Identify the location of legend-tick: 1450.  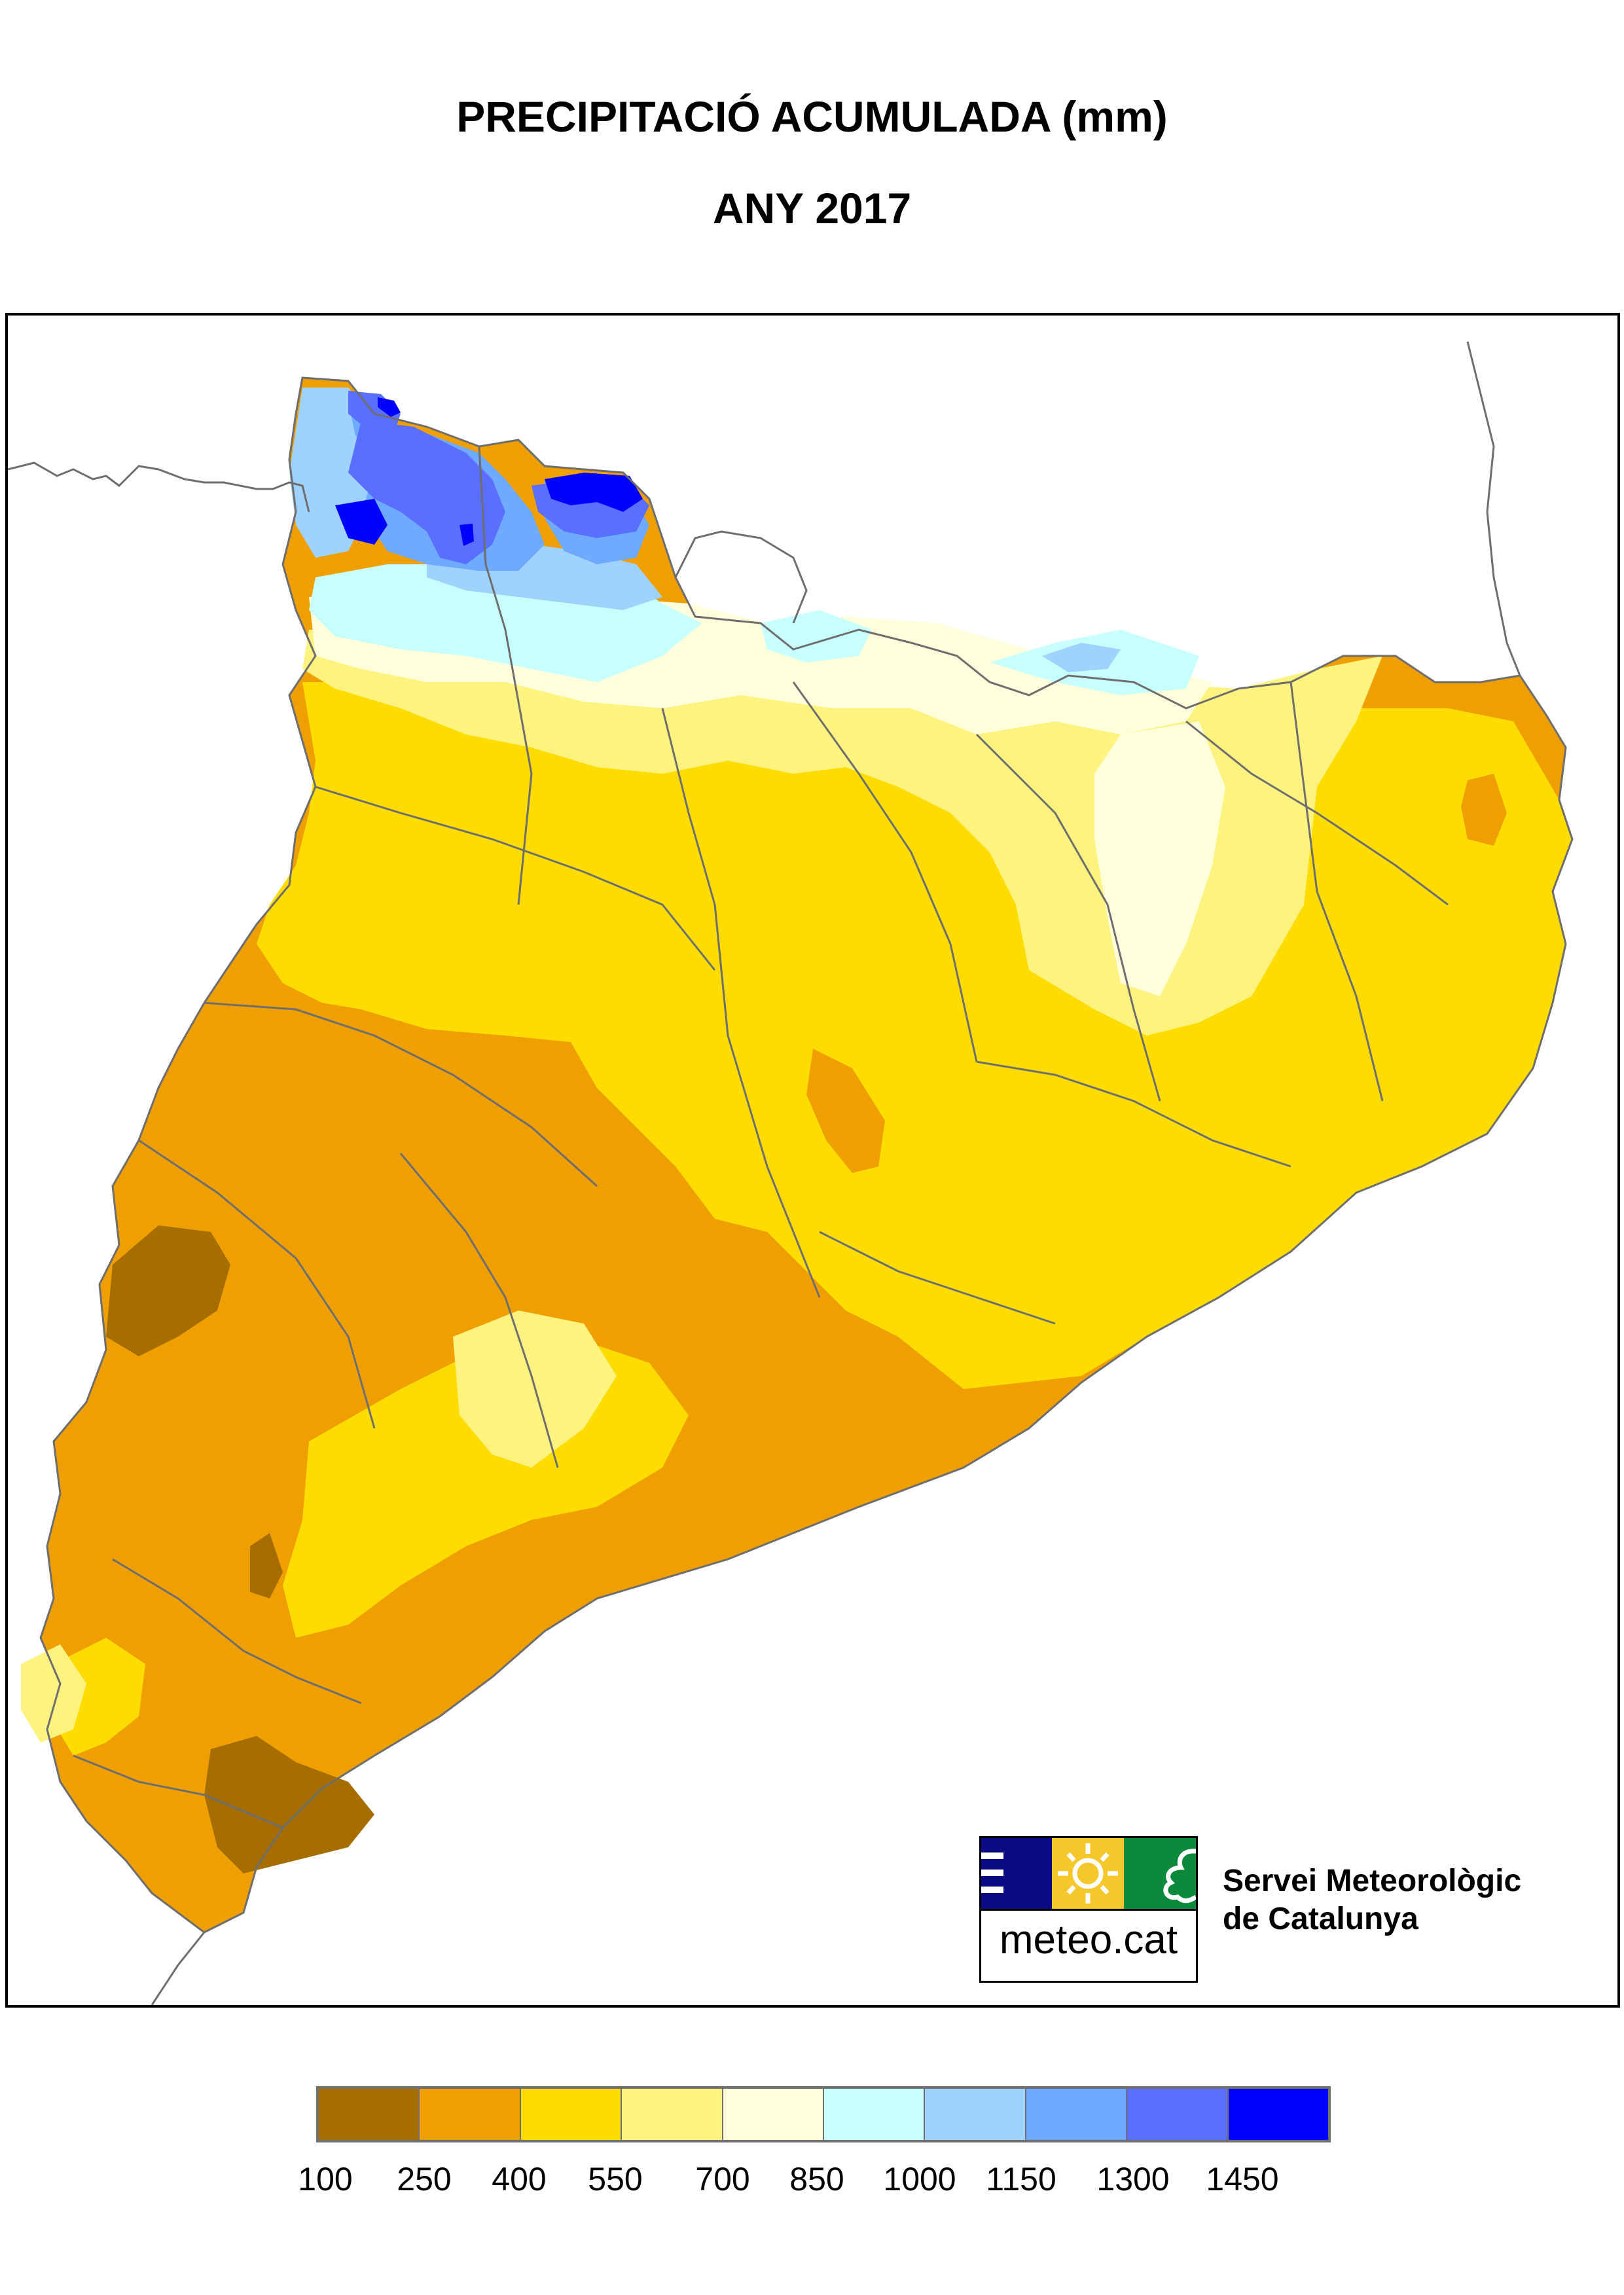
(1242, 2179).